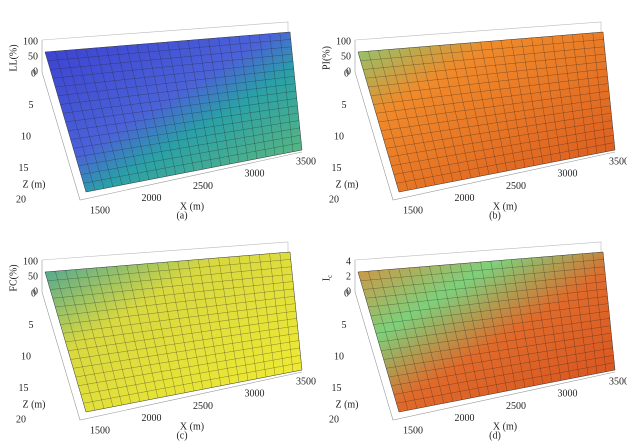 The height and width of the screenshot is (441, 627). I want to click on v-axis-label-sub: c, so click(330, 276).